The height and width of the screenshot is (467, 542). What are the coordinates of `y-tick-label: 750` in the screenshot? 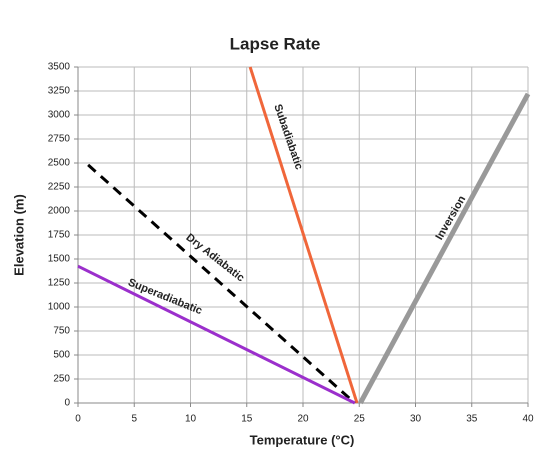 It's located at (61, 331).